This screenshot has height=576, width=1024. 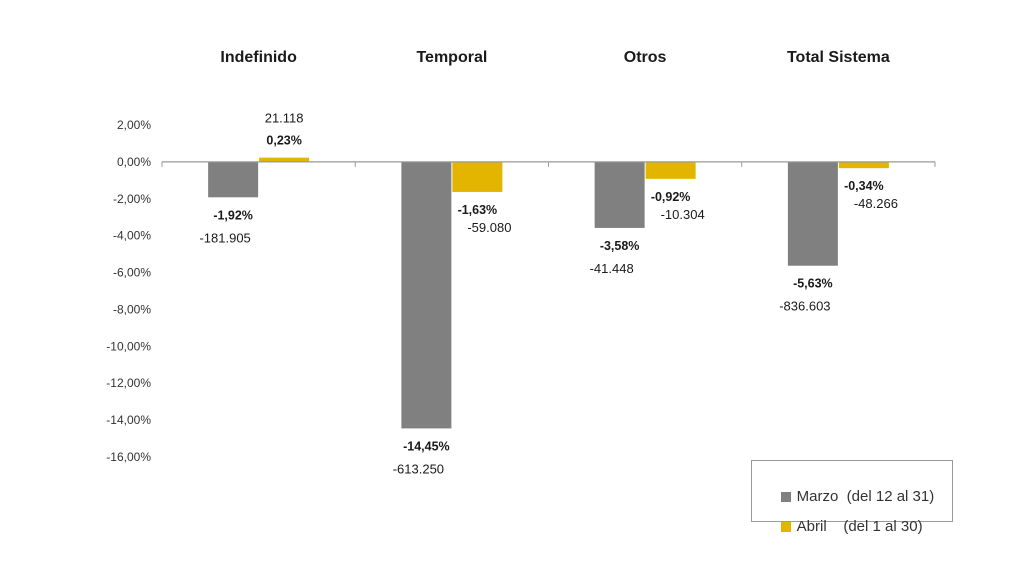 What do you see at coordinates (785, 497) in the screenshot?
I see `legend-swatch-marzo` at bounding box center [785, 497].